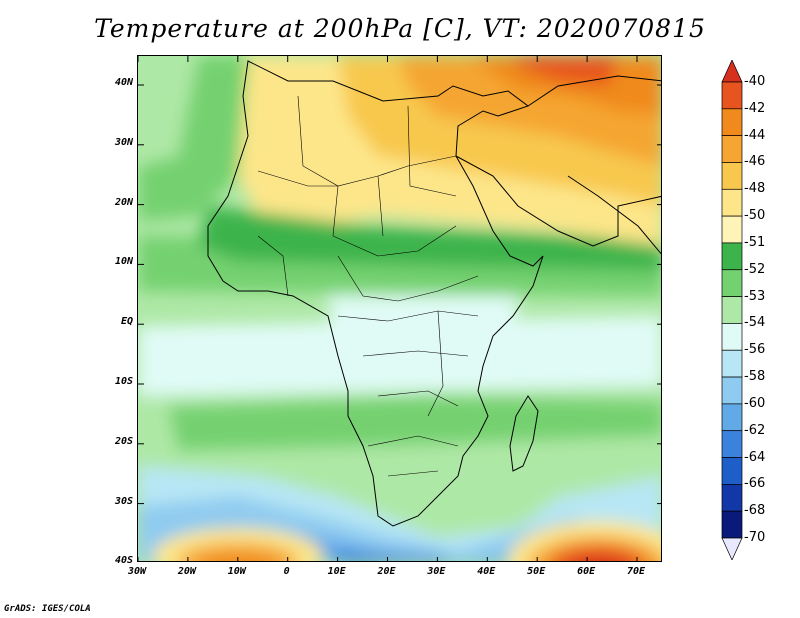  What do you see at coordinates (755, 242) in the screenshot?
I see `colorbar-label: -51` at bounding box center [755, 242].